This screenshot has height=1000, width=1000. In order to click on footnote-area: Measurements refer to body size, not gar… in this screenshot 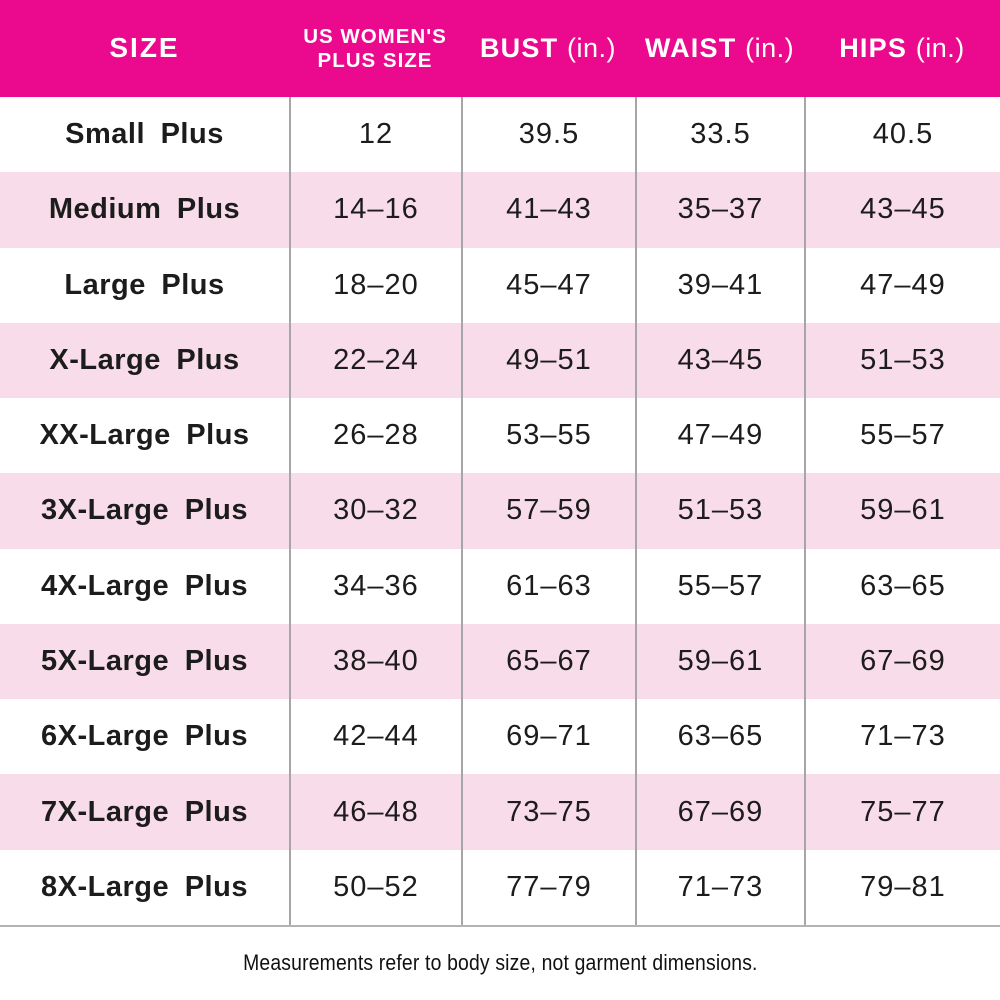, I will do `click(500, 962)`.